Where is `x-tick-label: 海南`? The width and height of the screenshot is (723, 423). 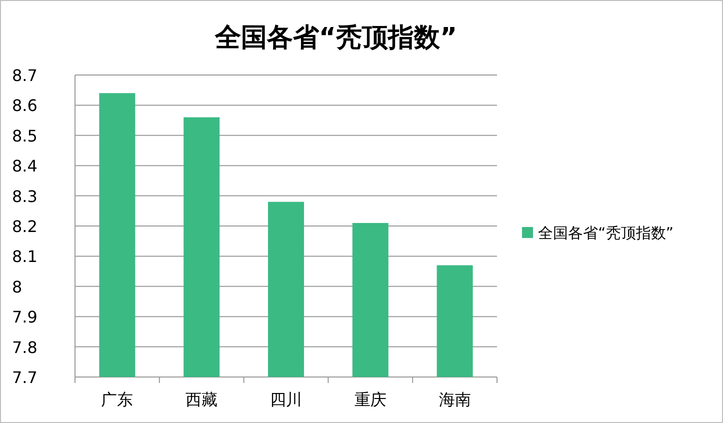 x-tick-label: 海南 is located at coordinates (454, 399).